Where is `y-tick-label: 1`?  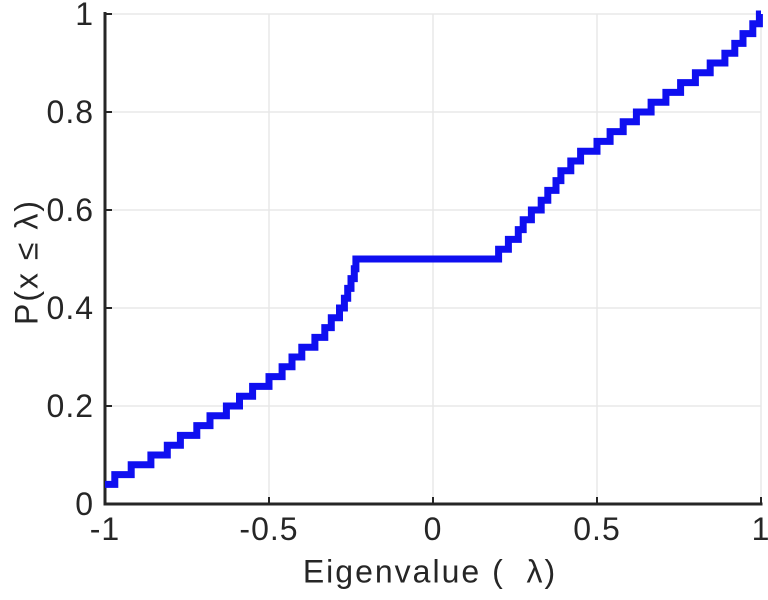 y-tick-label: 1 is located at coordinates (84, 16).